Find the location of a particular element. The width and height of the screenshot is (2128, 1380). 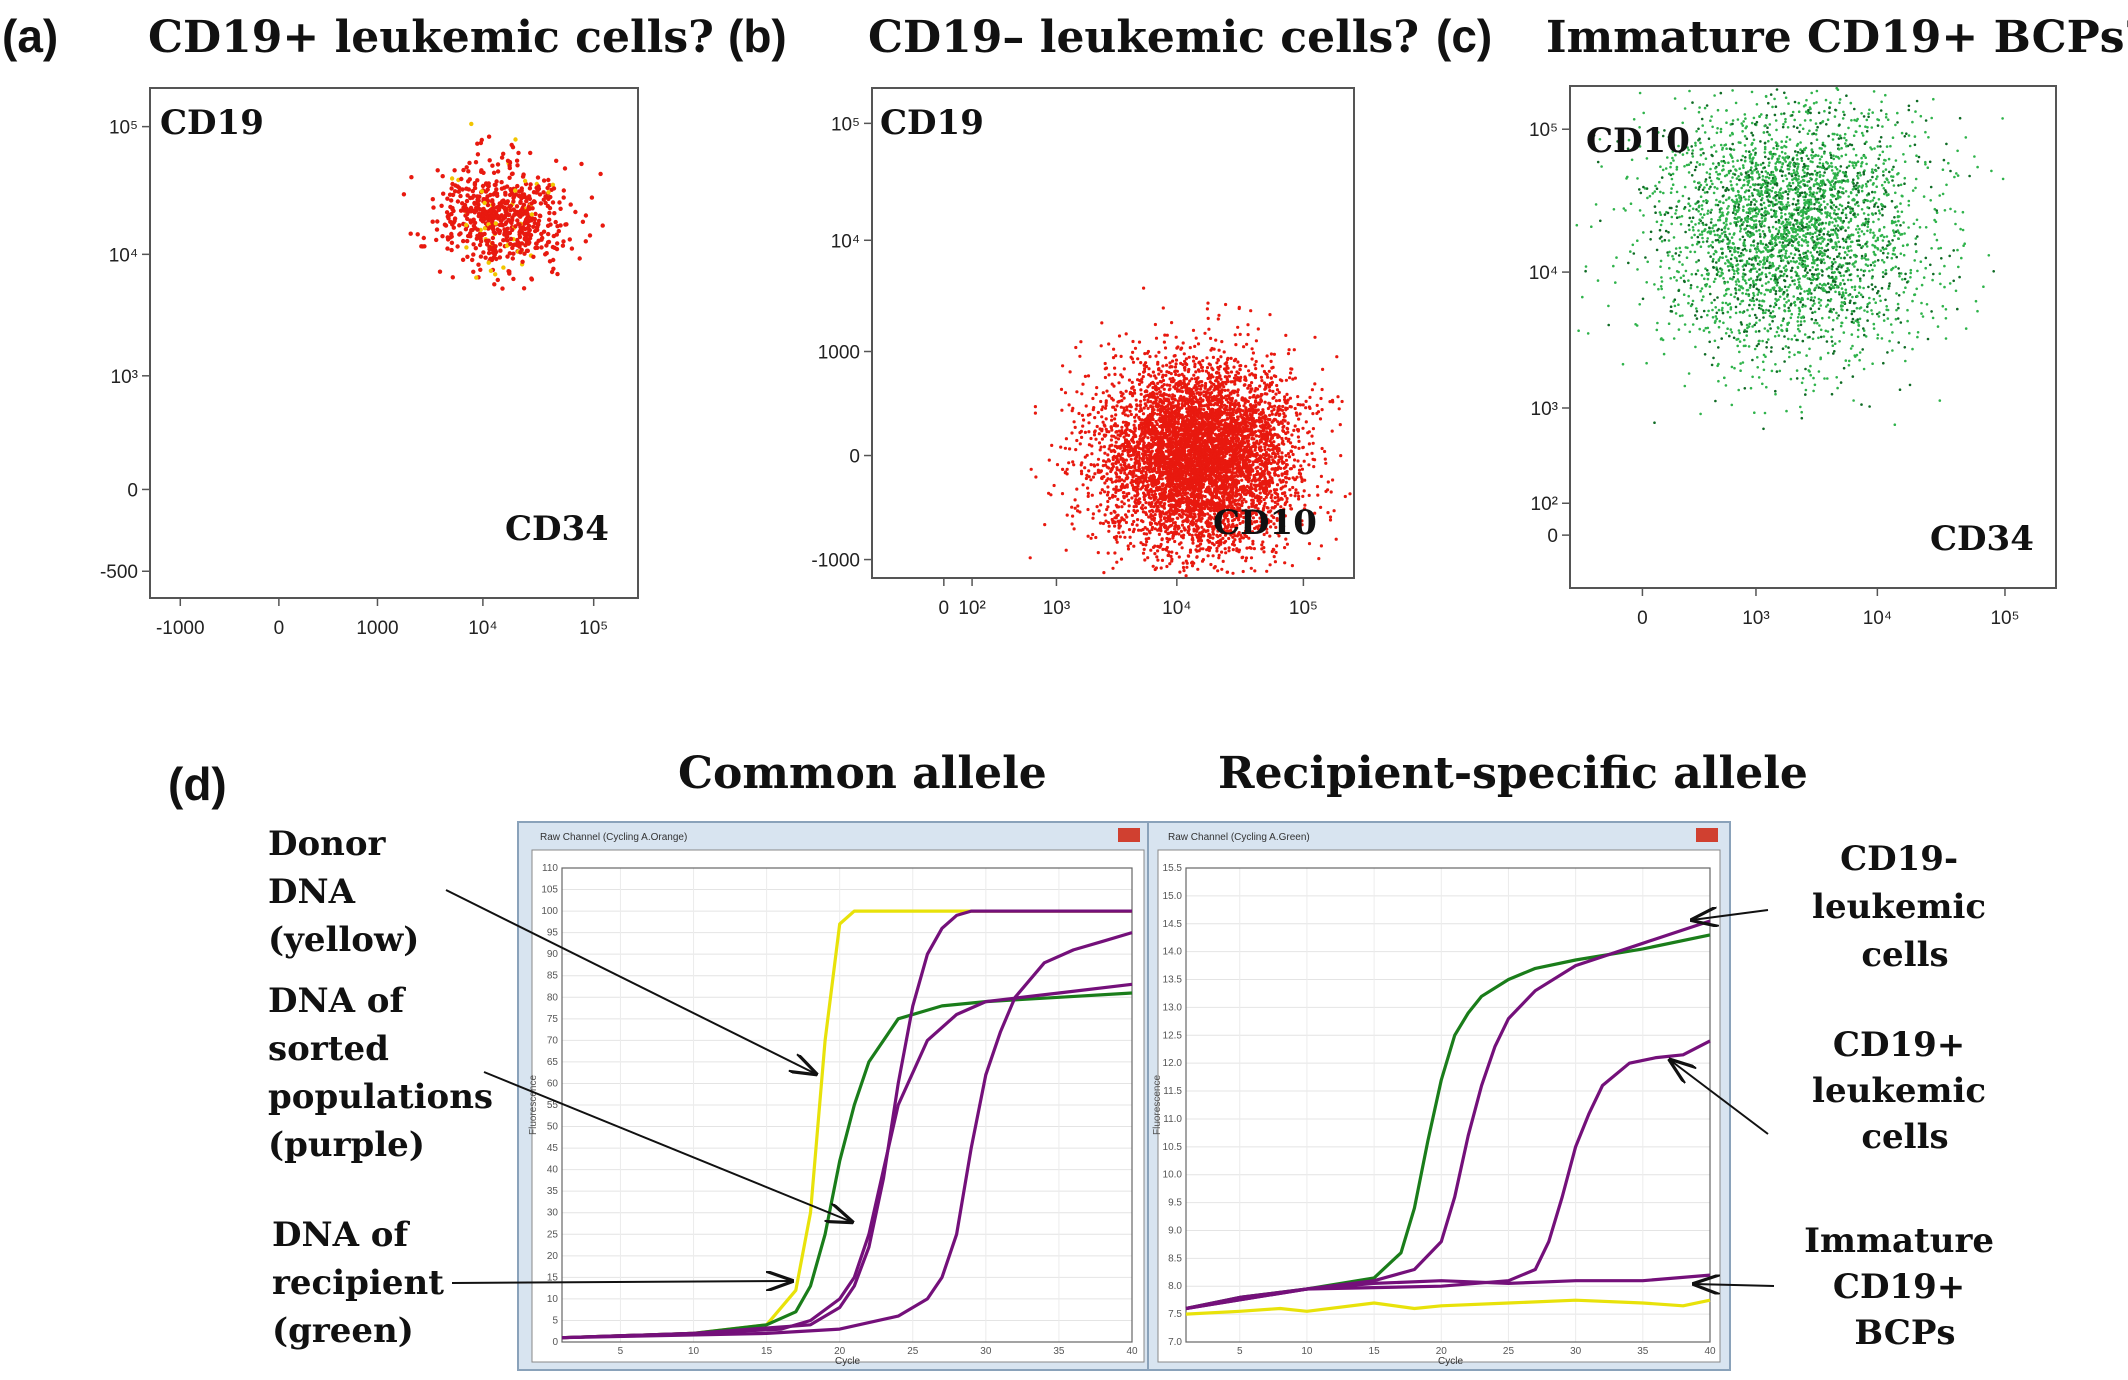

panel-label-d: (d) is located at coordinates (197, 784).